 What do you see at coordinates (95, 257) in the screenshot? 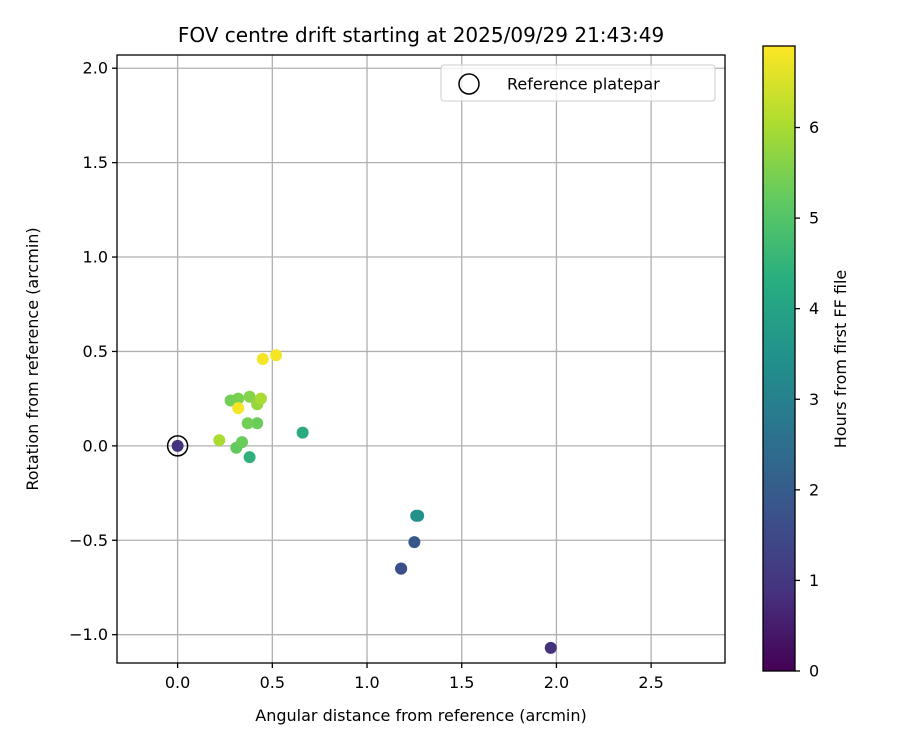
I see `y-tick-label: 1.0` at bounding box center [95, 257].